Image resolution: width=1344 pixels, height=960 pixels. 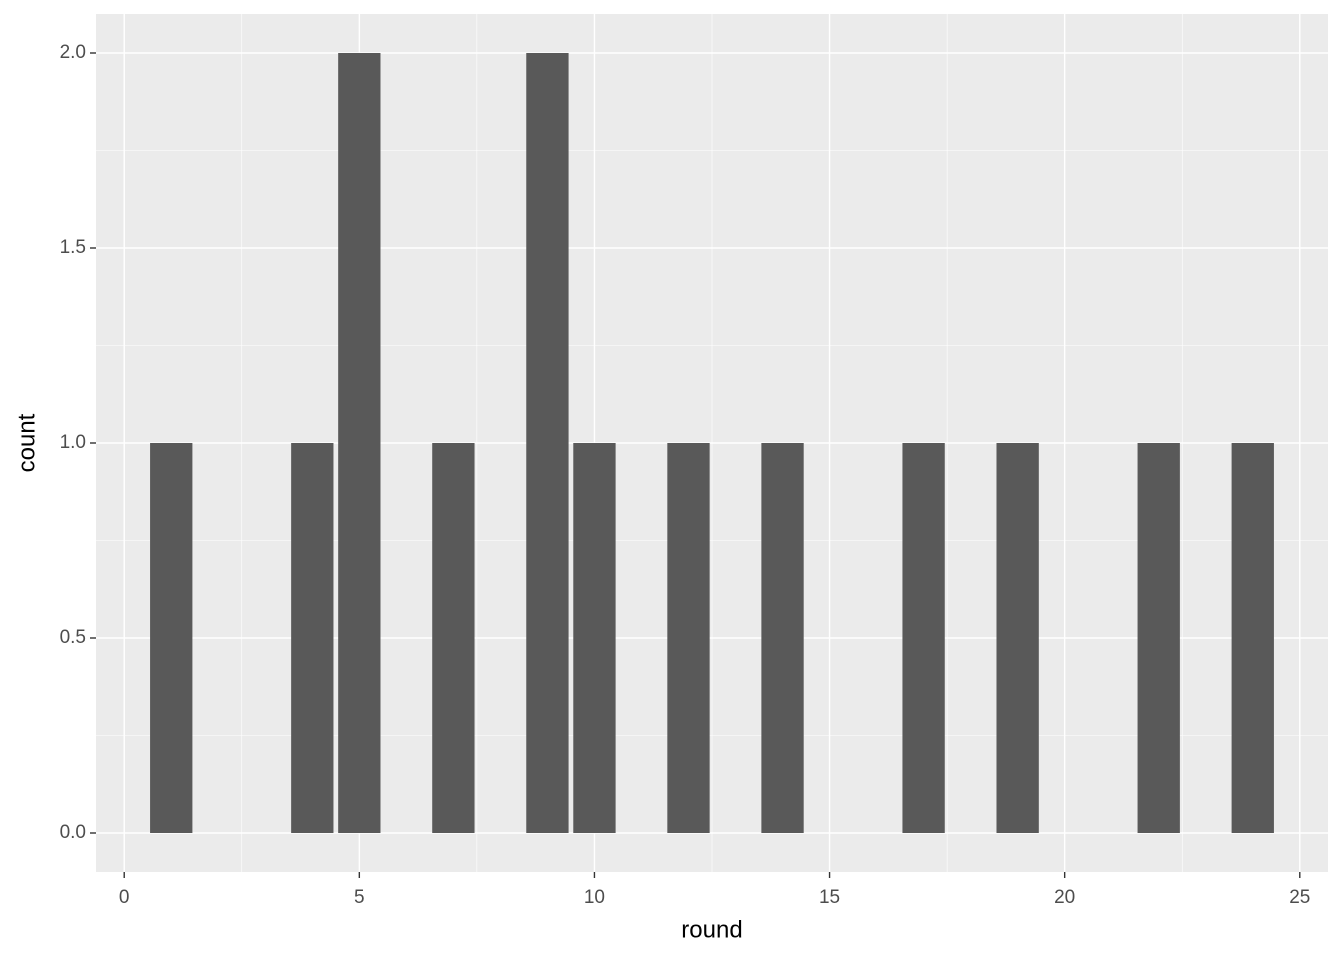 I want to click on y-tick-label: 0.0, so click(x=73, y=832).